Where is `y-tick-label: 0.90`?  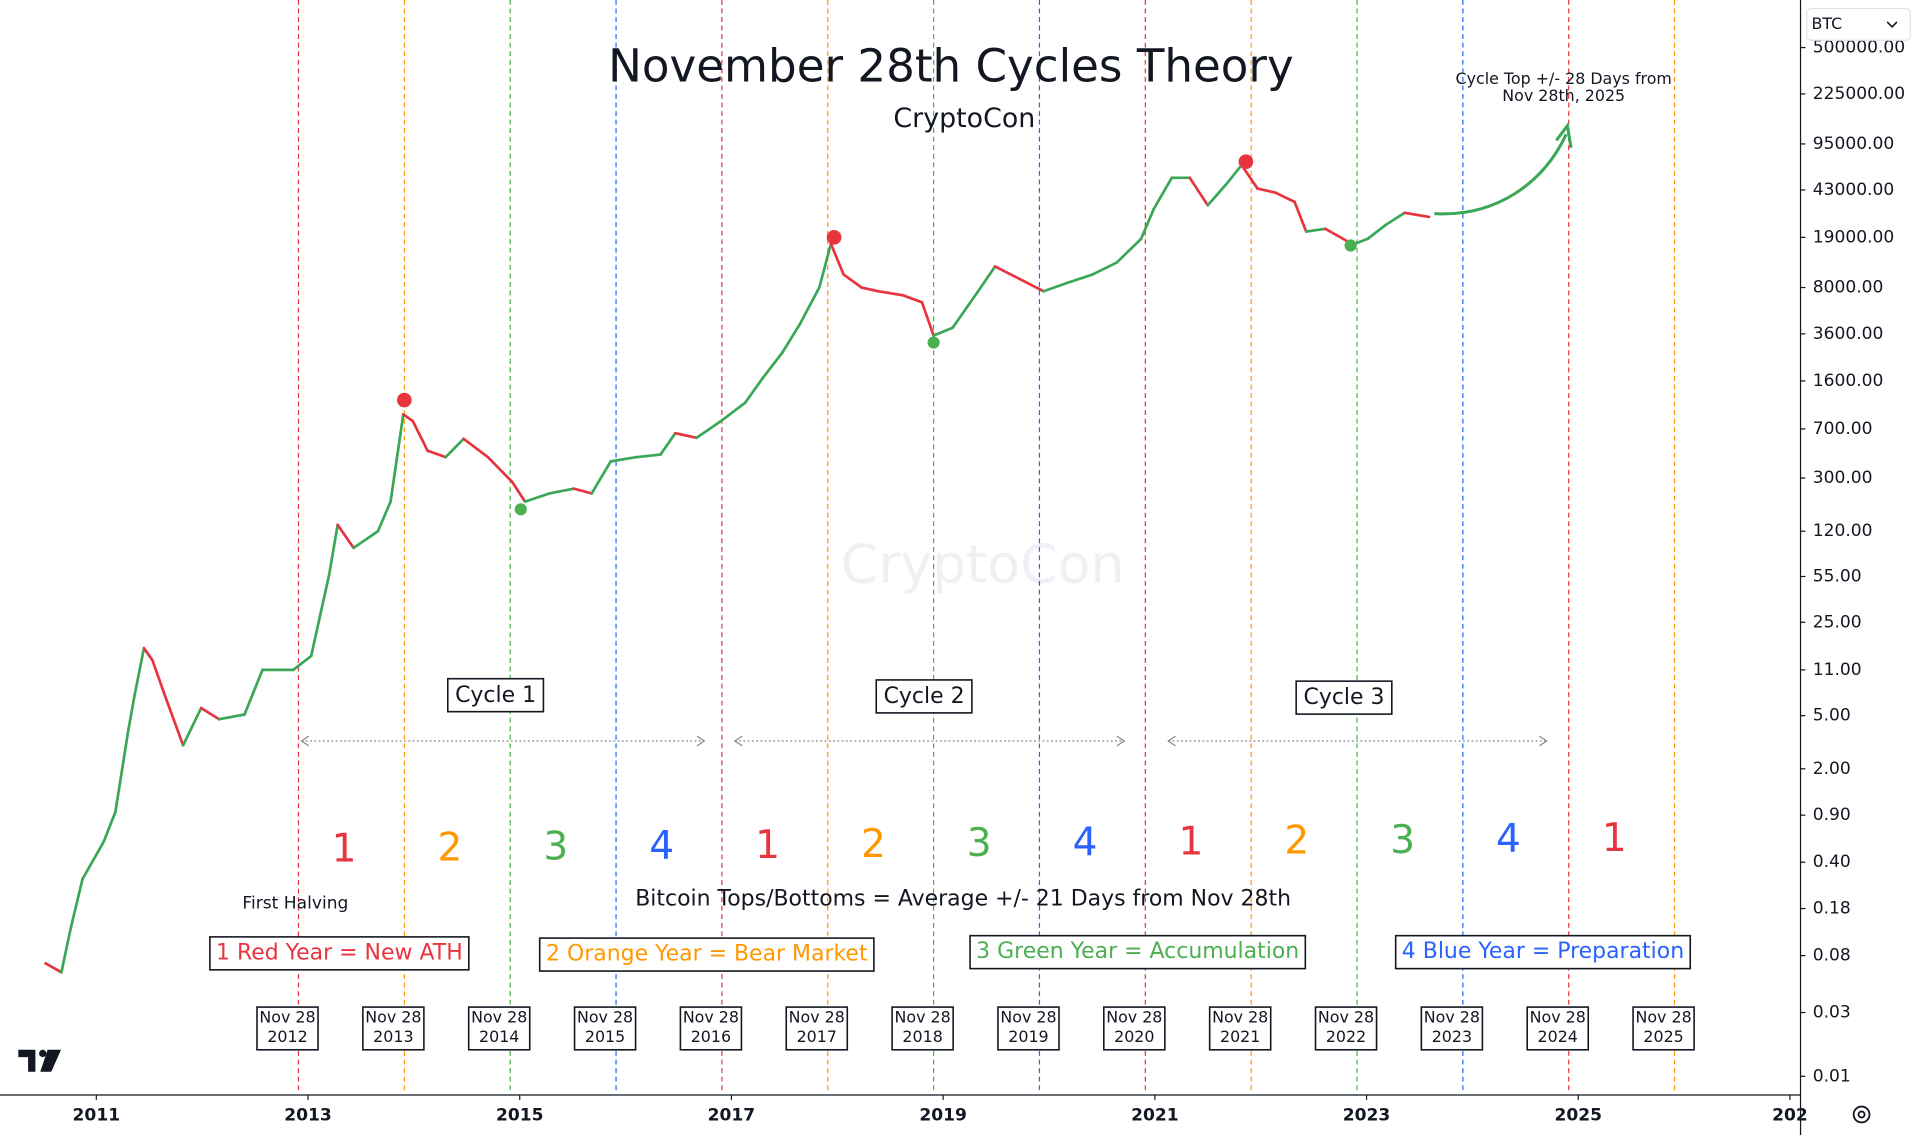
y-tick-label: 0.90 is located at coordinates (1832, 815).